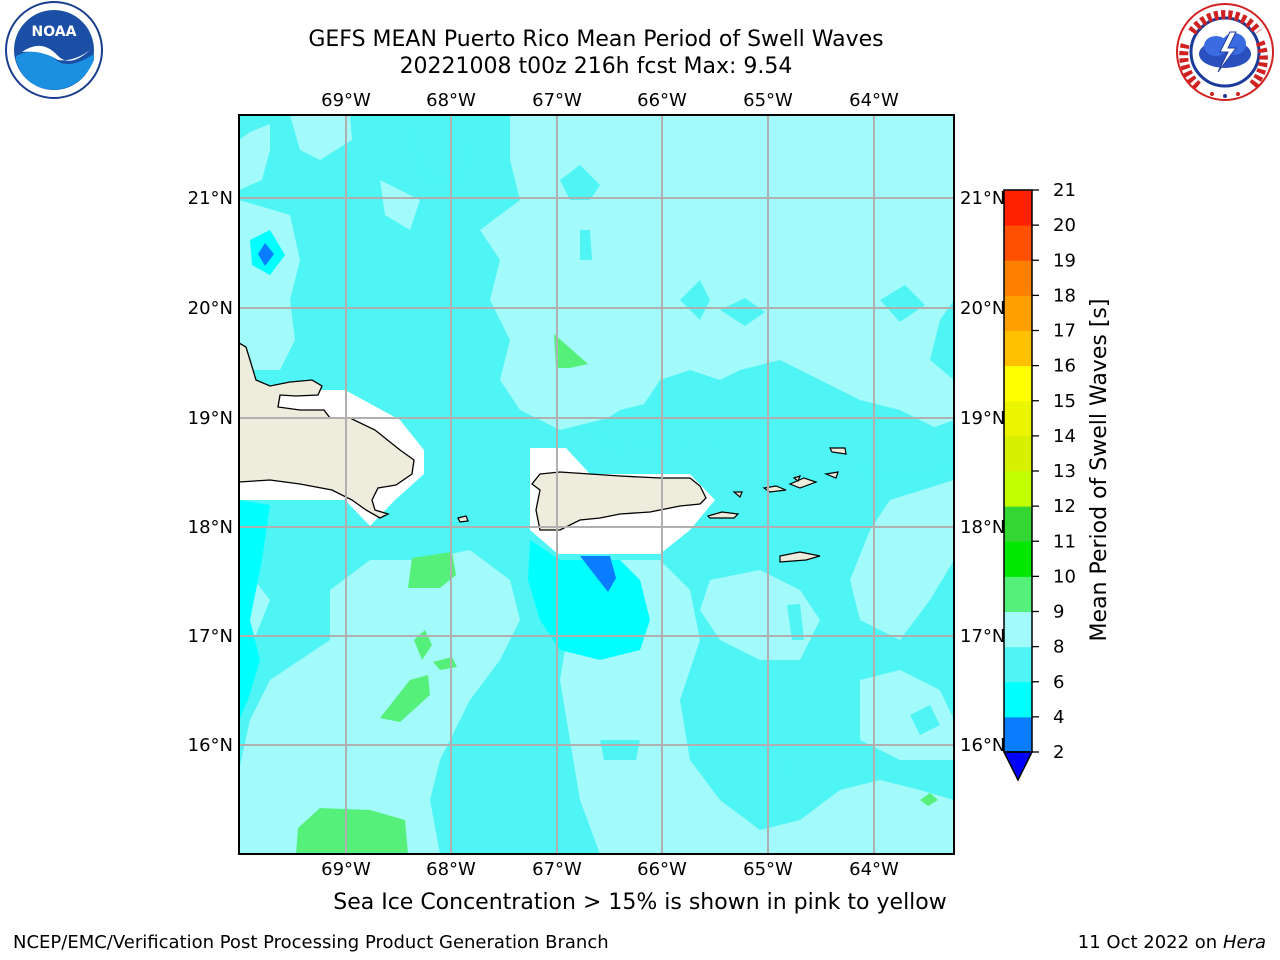  Describe the element at coordinates (451, 869) in the screenshot. I see `lon-label-bottom: 68°W` at that location.